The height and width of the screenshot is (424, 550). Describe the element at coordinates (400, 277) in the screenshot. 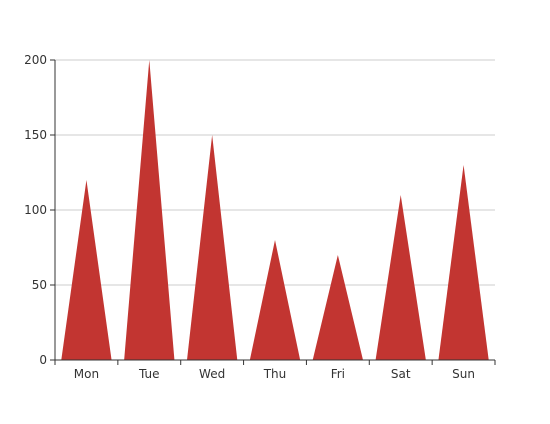

I see `bar-sat` at that location.